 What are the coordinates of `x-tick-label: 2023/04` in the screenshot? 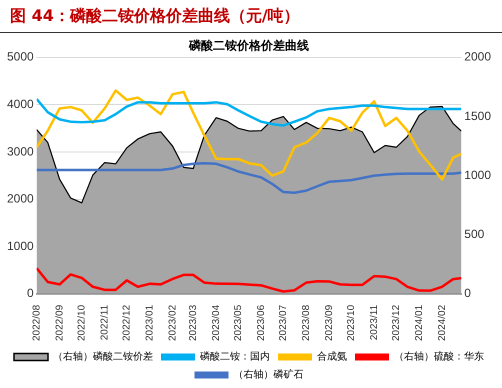 It's located at (216, 323).